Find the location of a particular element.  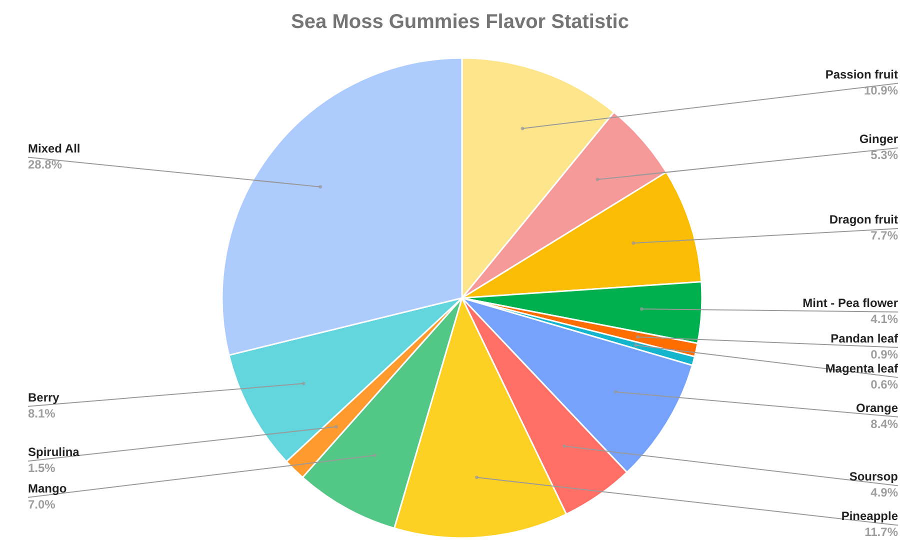

slice-label: Pineapple is located at coordinates (869, 516).